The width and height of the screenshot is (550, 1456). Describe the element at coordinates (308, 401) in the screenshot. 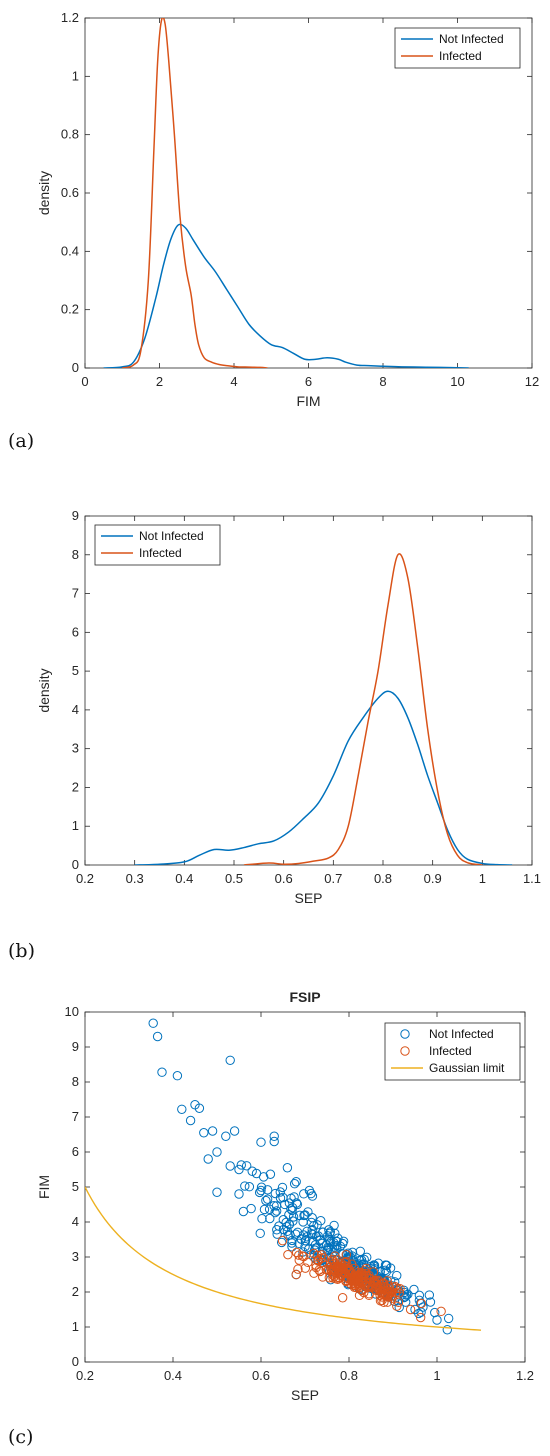

I see `x-axis-label: FIM` at that location.